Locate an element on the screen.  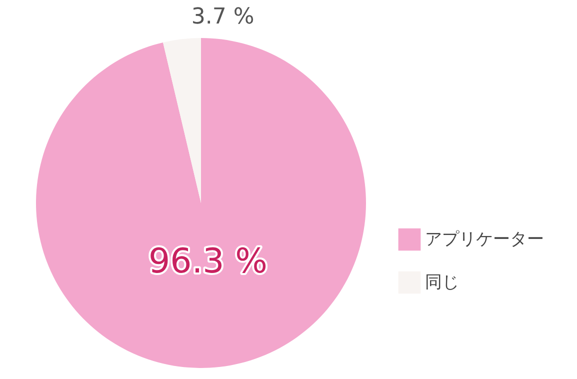
pie-slice is located at coordinates (181, 120).